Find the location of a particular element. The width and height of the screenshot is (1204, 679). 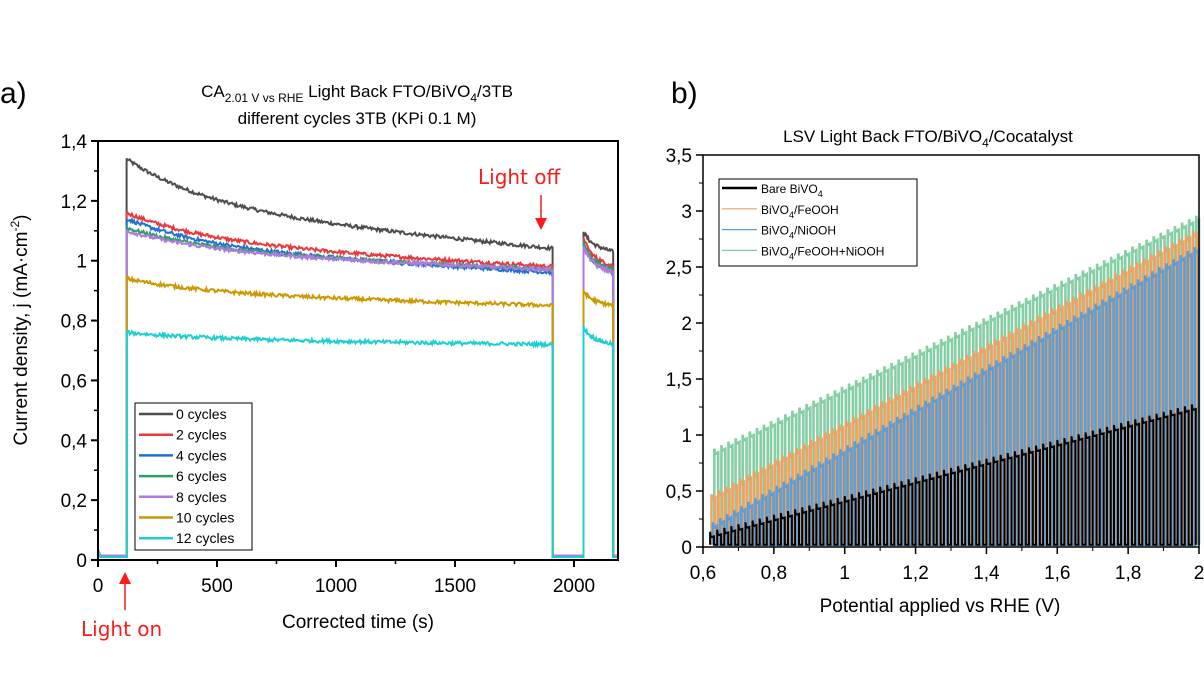

ytick-label-a: 0,8 is located at coordinates (74, 322).